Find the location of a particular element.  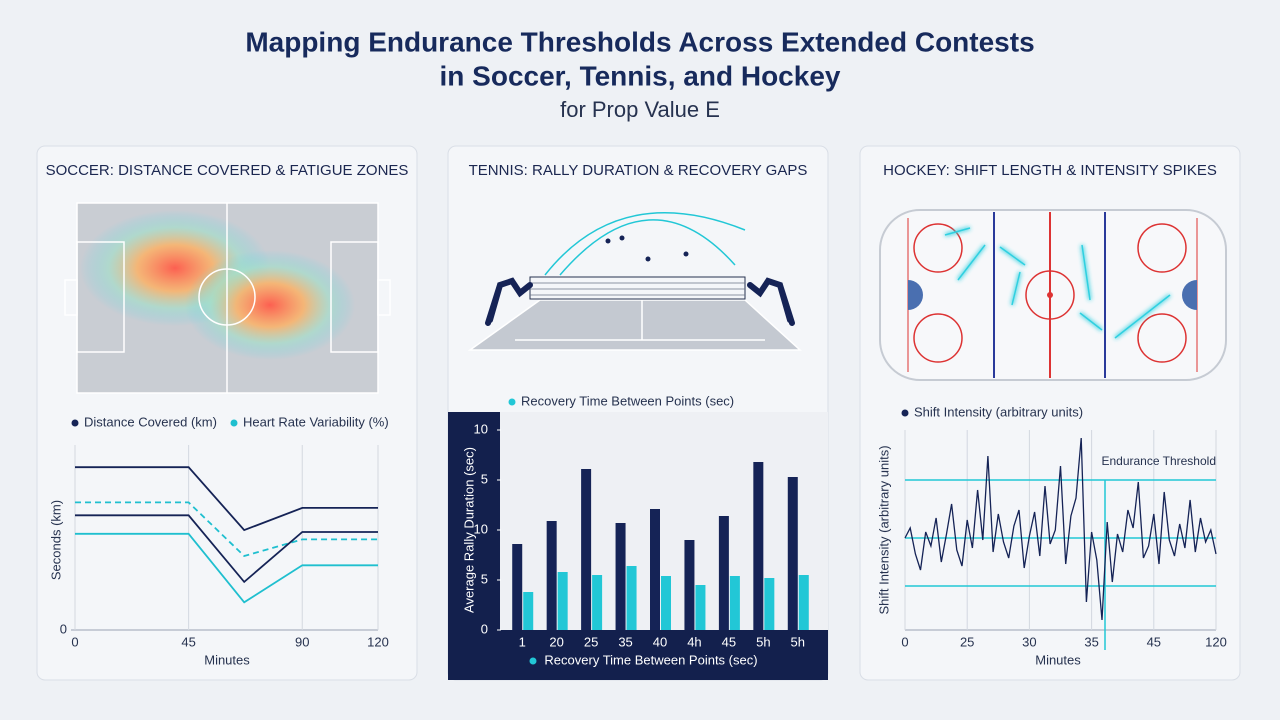

x-tick-label: 40 is located at coordinates (660, 641).